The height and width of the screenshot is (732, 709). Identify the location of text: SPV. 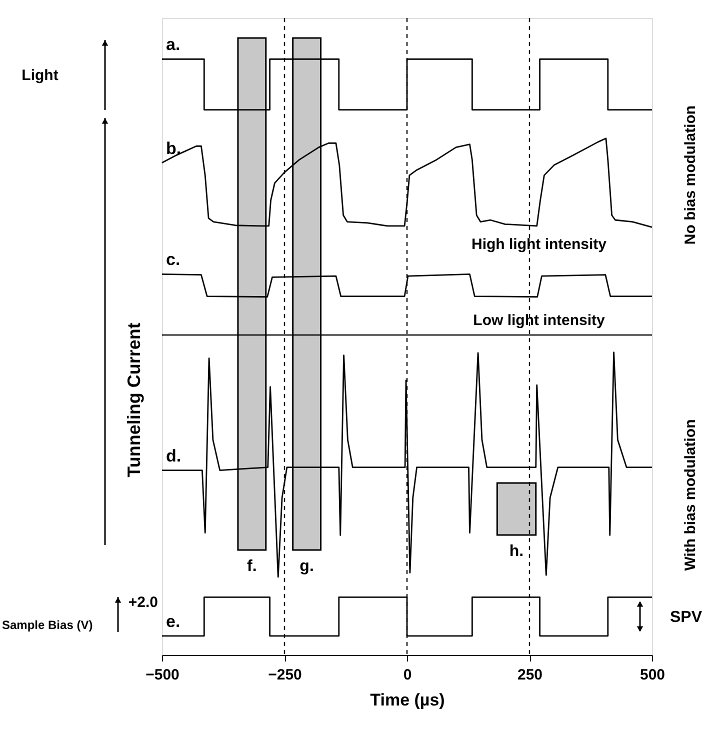
(686, 617).